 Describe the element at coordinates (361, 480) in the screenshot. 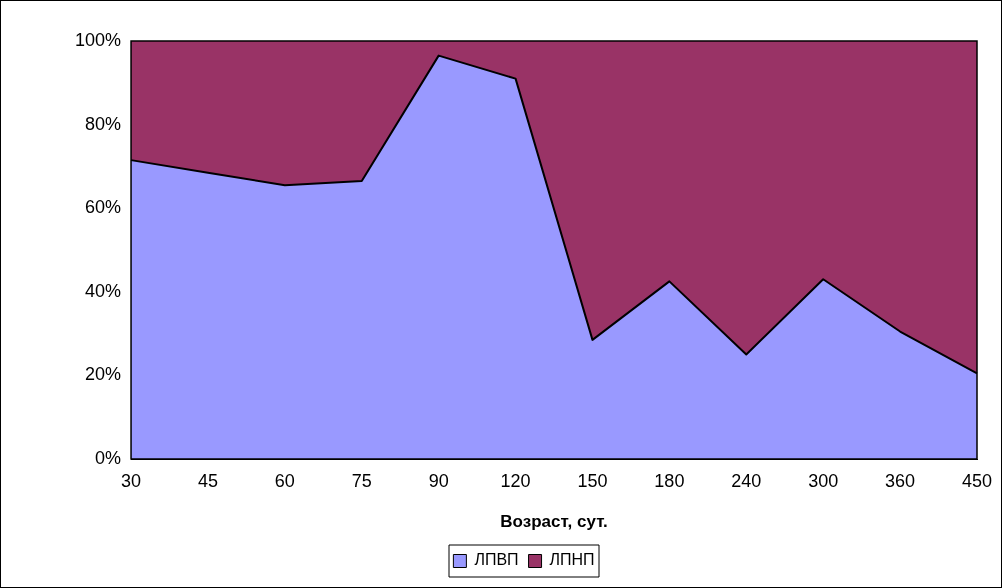

I see `x-tick-label: 75` at that location.